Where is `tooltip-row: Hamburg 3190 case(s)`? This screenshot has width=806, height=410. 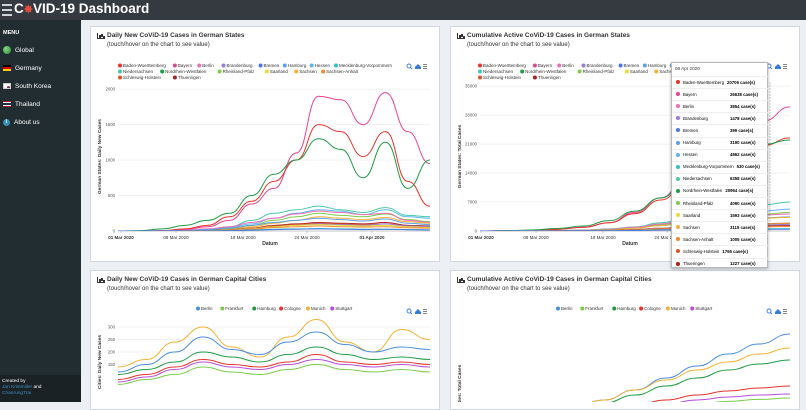
tooltip-row: Hamburg 3190 case(s) is located at coordinates (716, 143).